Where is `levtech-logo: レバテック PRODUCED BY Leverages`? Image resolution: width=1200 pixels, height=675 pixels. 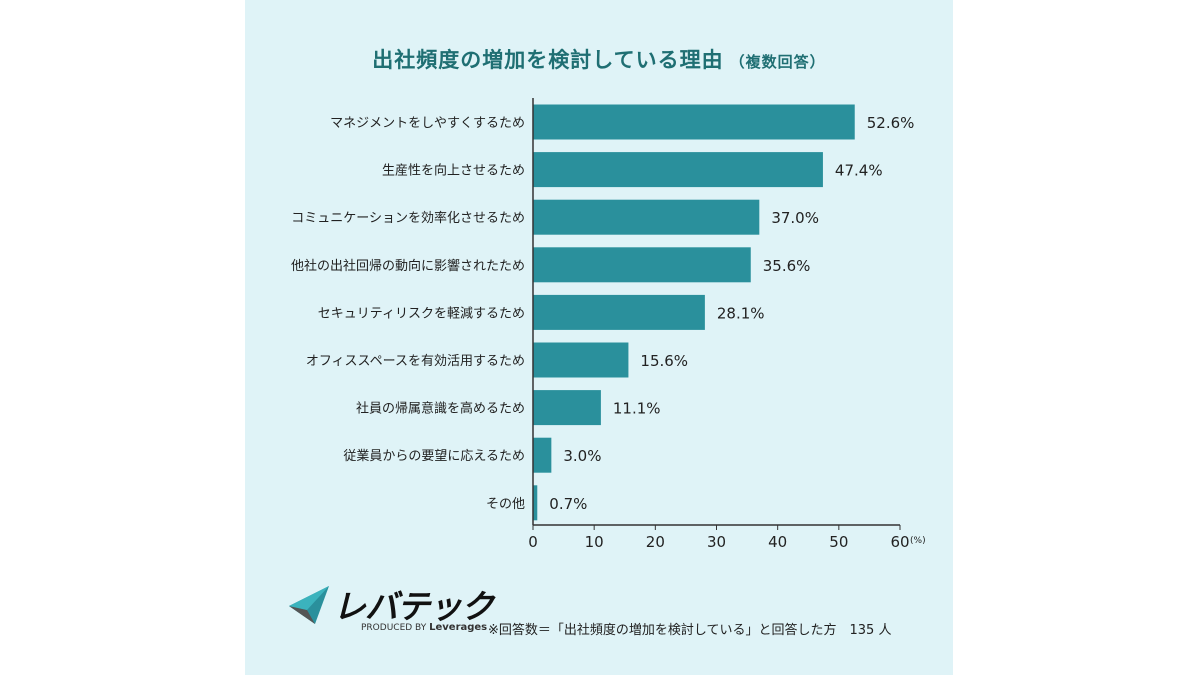
levtech-logo: レバテック PRODUCED BY Leverages is located at coordinates (389, 610).